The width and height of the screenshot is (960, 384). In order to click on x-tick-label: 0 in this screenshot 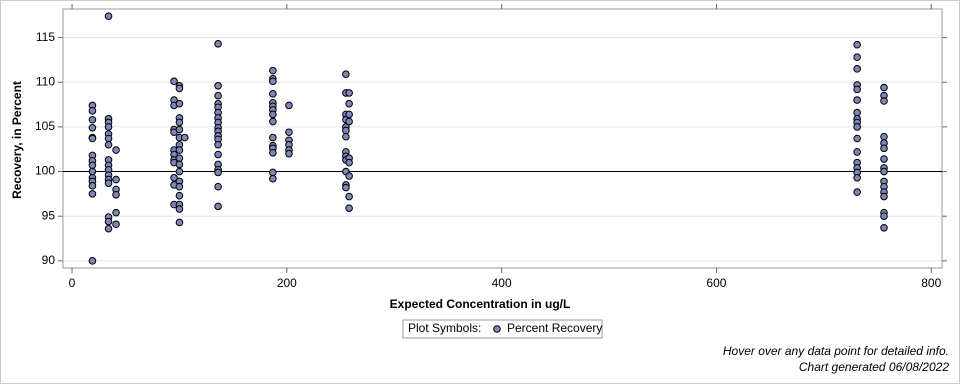, I will do `click(72, 283)`.